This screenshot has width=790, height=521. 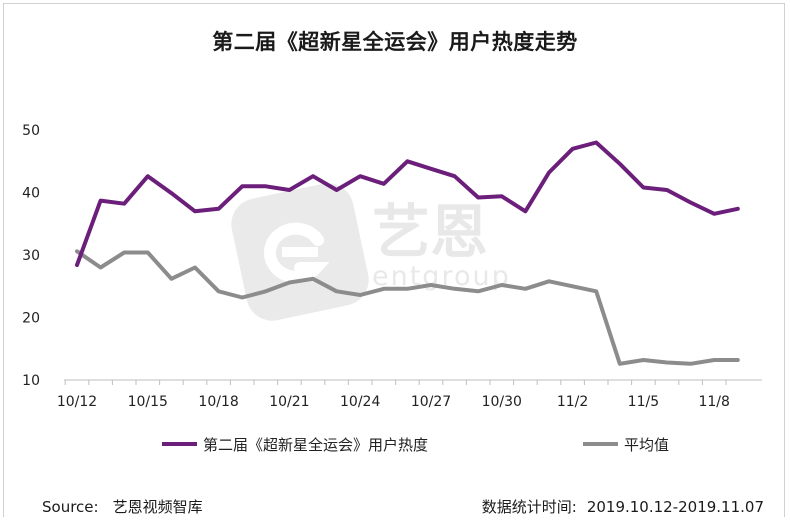 What do you see at coordinates (31, 256) in the screenshot?
I see `y-tick-label: 30` at bounding box center [31, 256].